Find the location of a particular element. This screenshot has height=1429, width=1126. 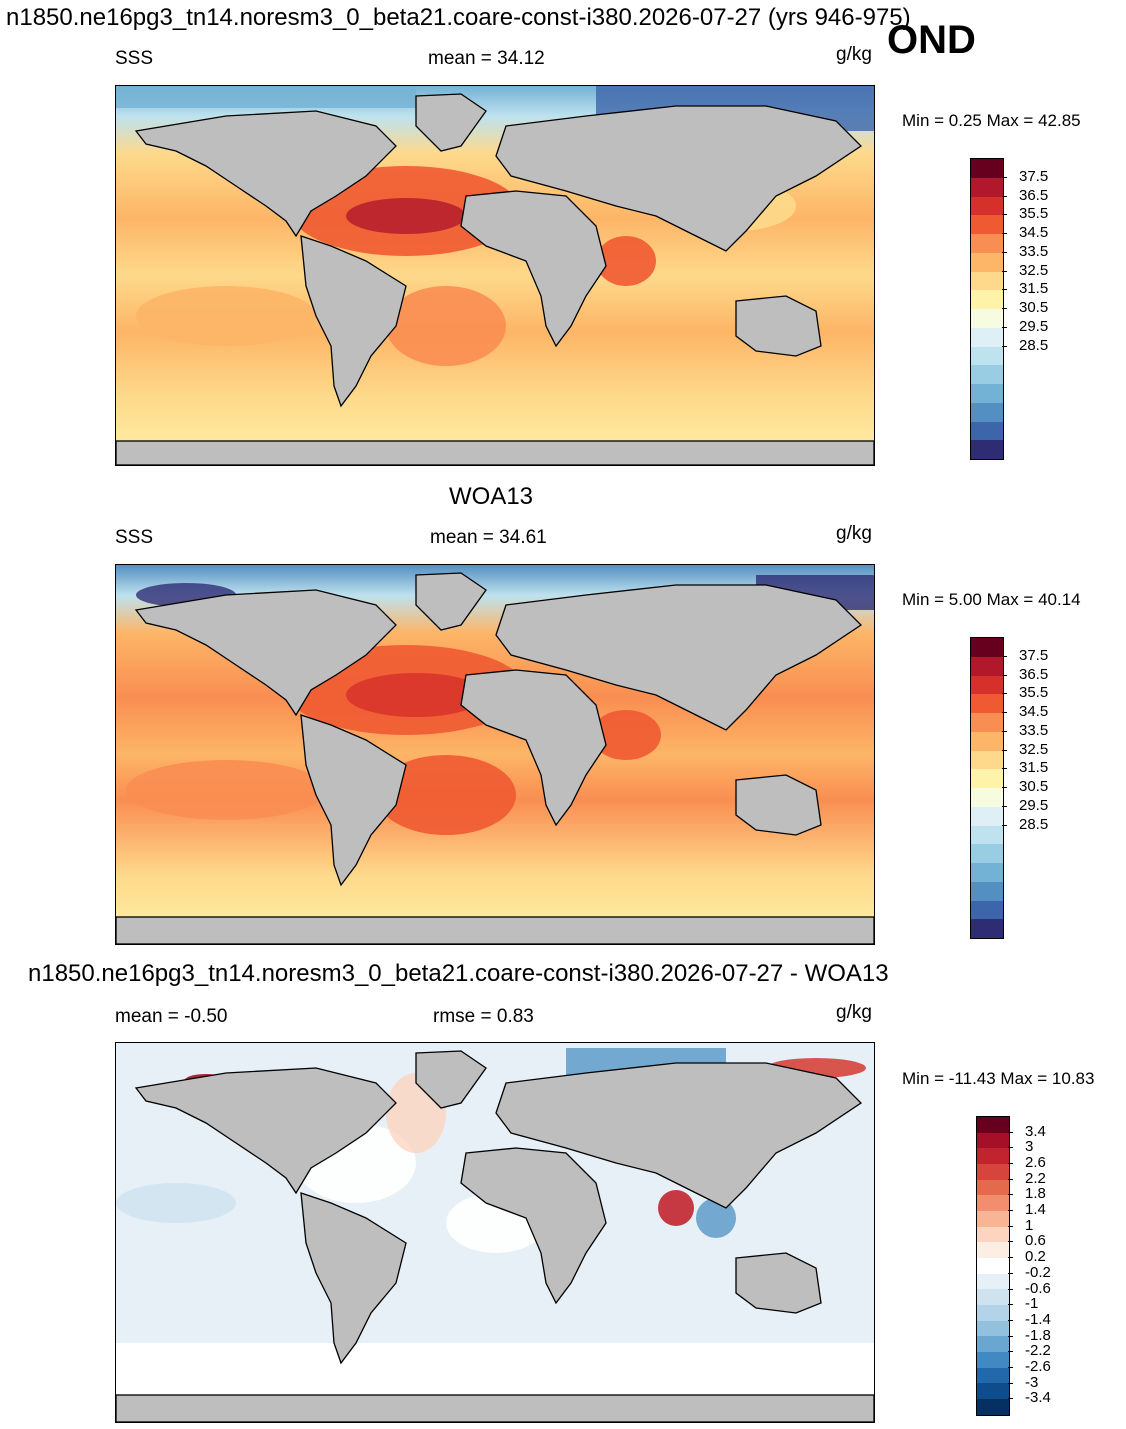

panel2-mean-label: mean = 34.61 is located at coordinates (488, 537).